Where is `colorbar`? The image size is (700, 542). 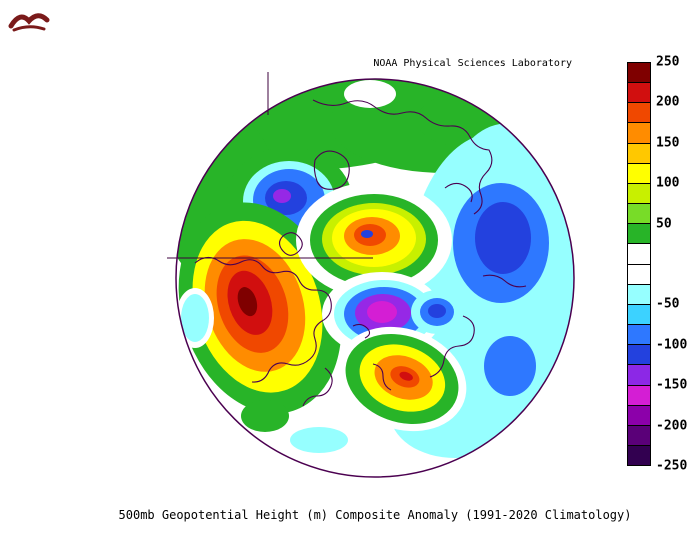
colorbar is located at coordinates (639, 264).